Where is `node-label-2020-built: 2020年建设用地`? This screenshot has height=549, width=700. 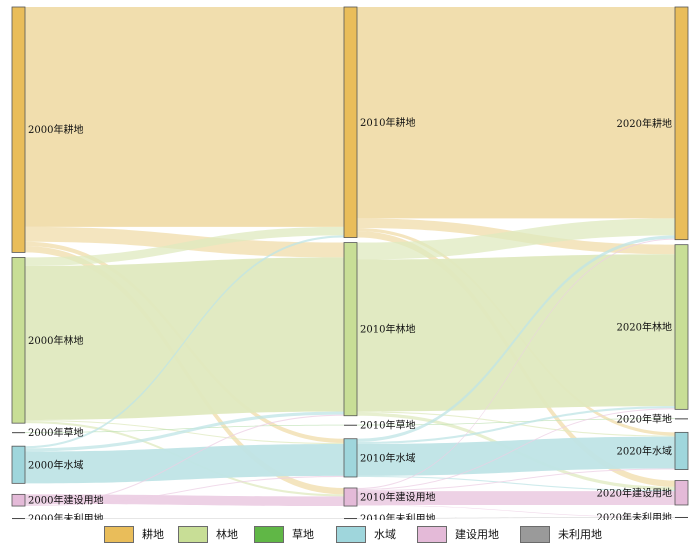 node-label-2020-built: 2020年建设用地 is located at coordinates (634, 492).